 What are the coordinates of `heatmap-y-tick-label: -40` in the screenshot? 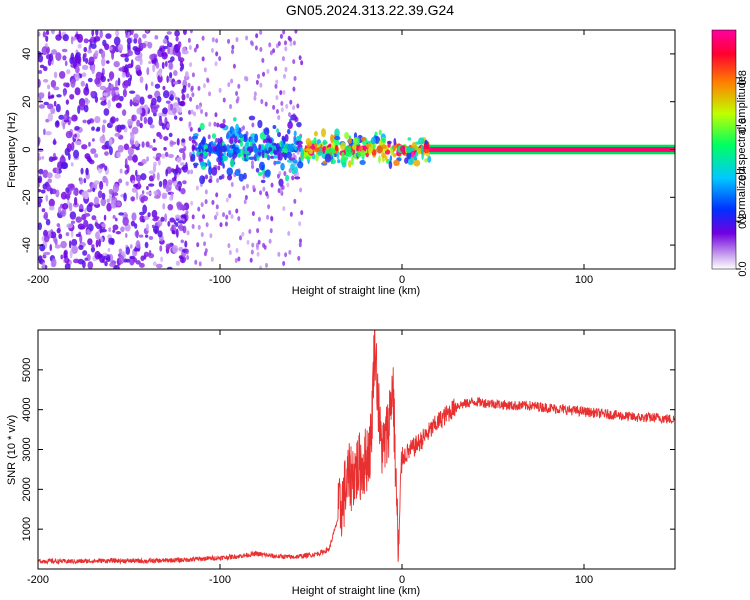 It's located at (27, 245).